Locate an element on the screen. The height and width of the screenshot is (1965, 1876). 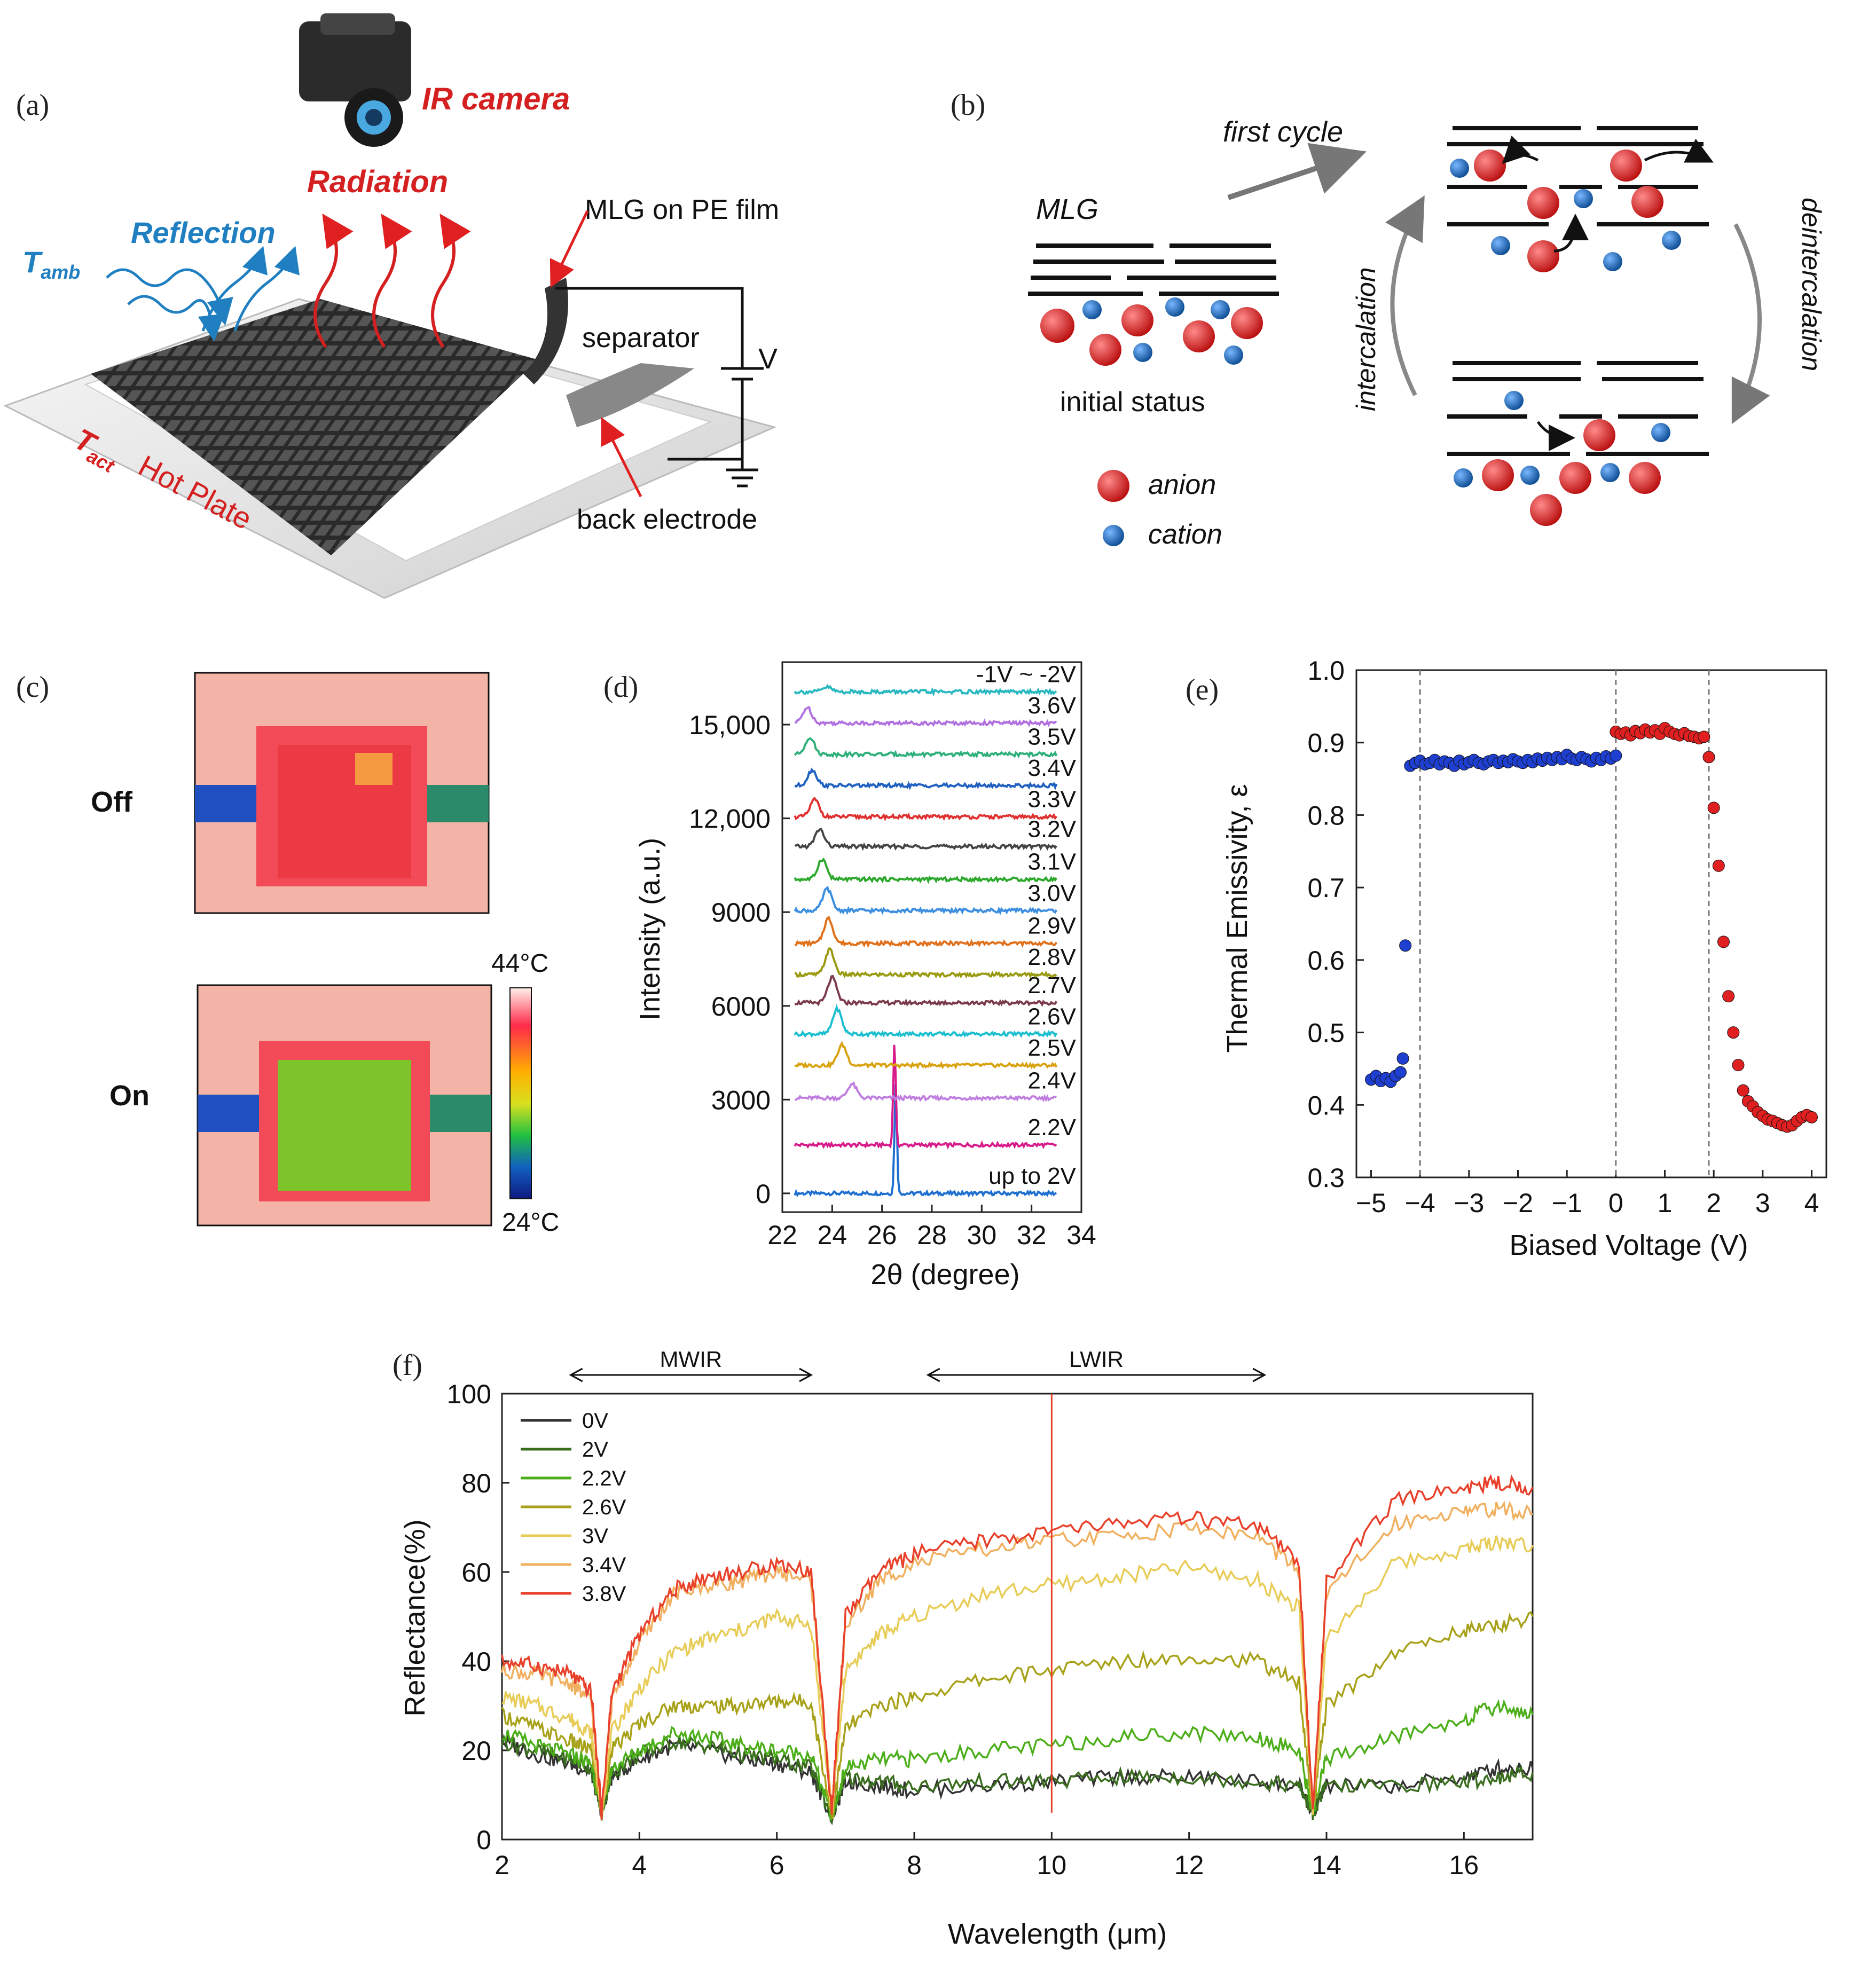
thermal-image-on is located at coordinates (345, 1105).